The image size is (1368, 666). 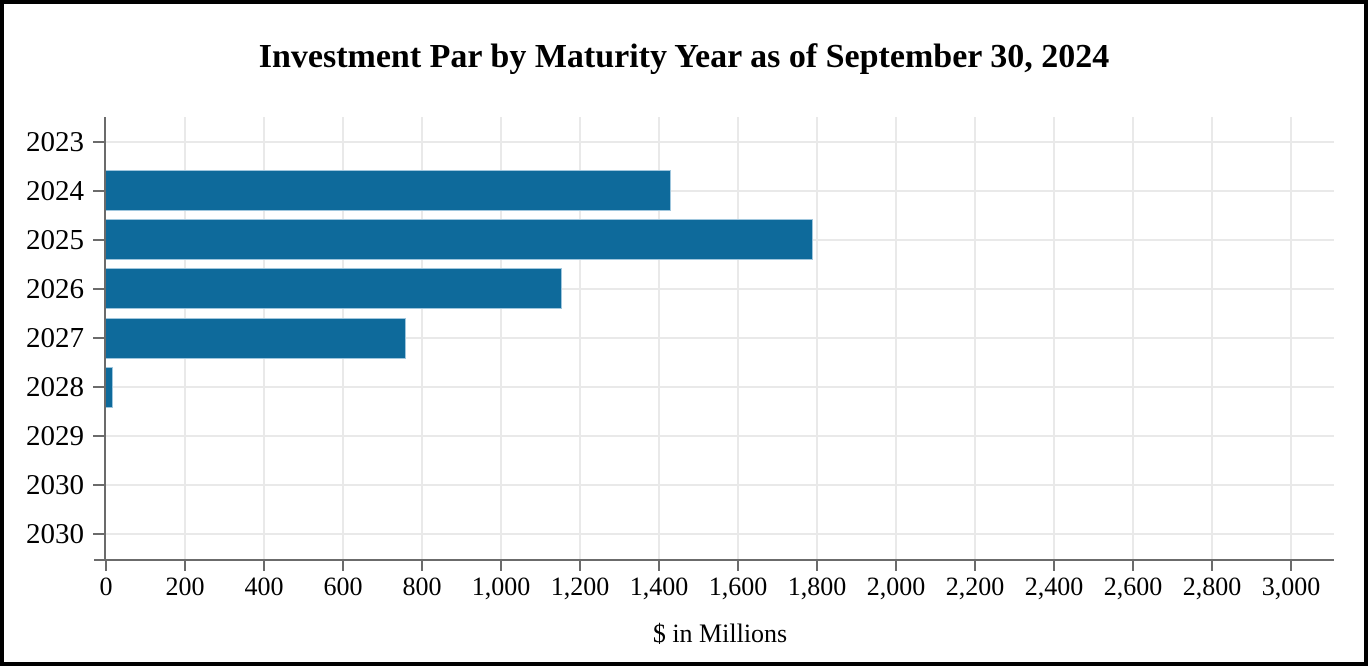 I want to click on x-tick-label-1,000: 1,000, so click(x=501, y=586).